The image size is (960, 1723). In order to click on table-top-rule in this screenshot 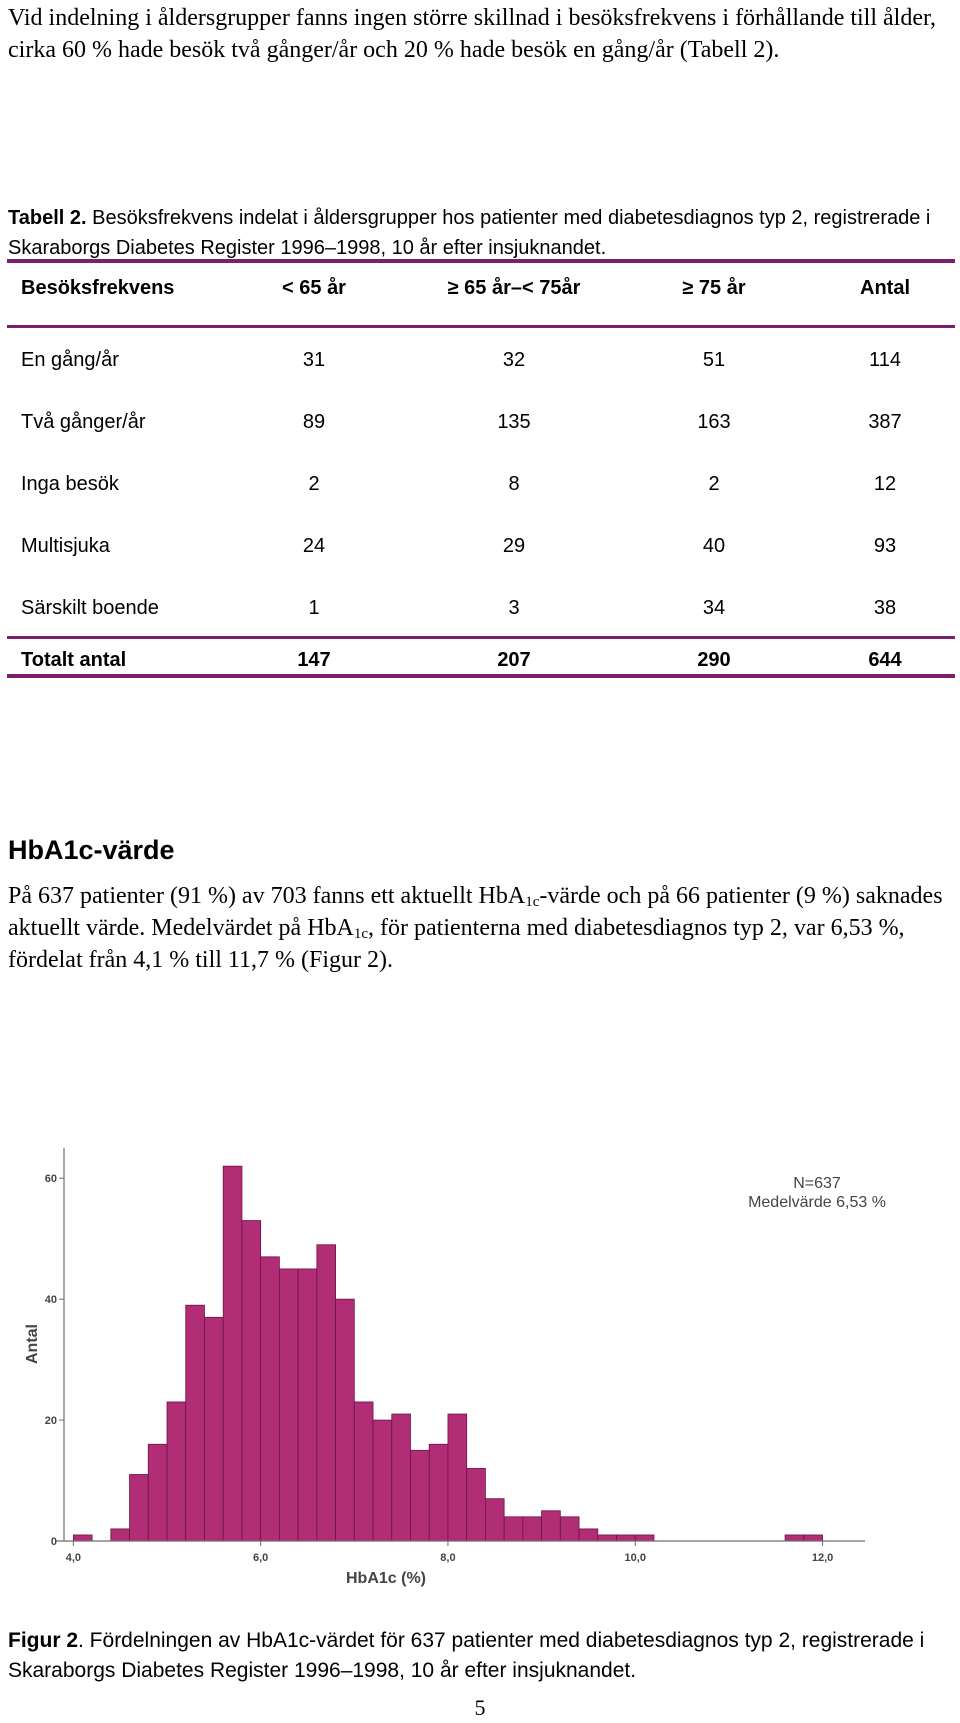, I will do `click(481, 261)`.